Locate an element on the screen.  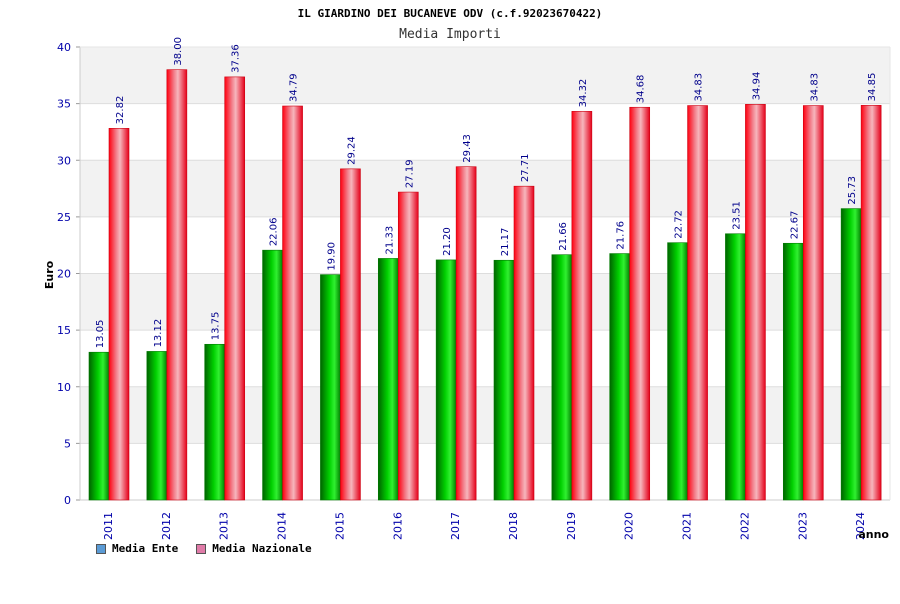
y-tick-label: 20 is located at coordinates (64, 274).